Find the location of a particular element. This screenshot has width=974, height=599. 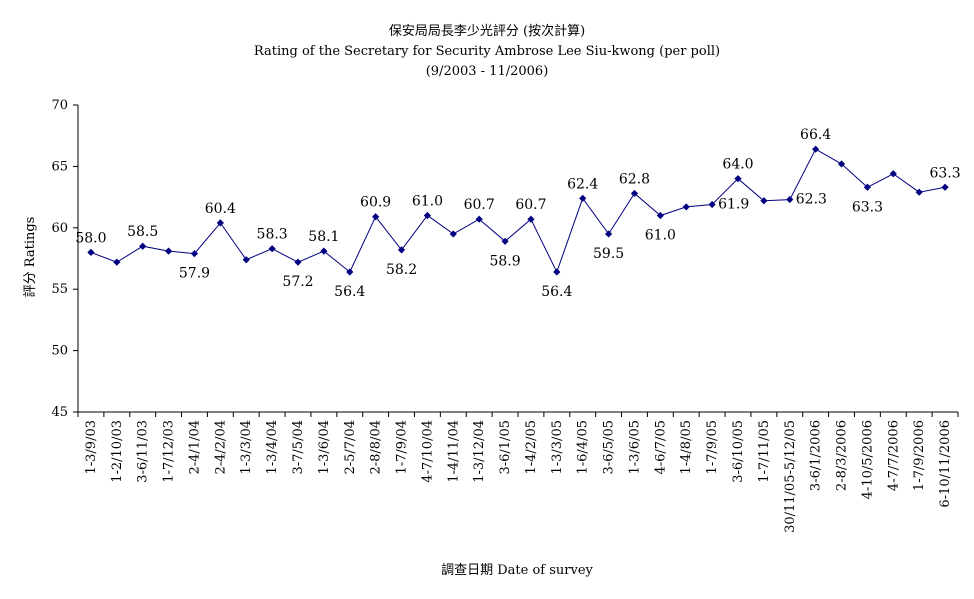

x-tick-label: 1-2/10/03 is located at coordinates (117, 451).